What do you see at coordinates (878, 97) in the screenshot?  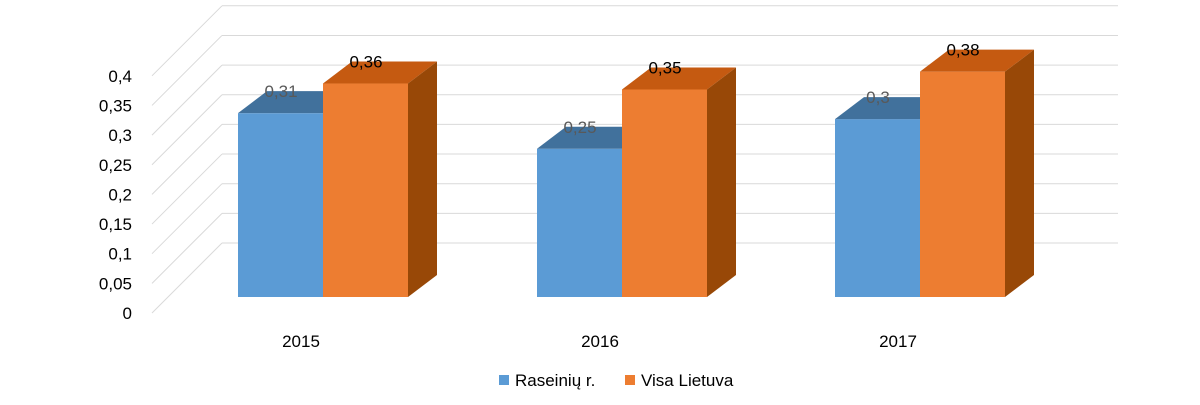 I see `data-label-raseiniai: 0,3` at bounding box center [878, 97].